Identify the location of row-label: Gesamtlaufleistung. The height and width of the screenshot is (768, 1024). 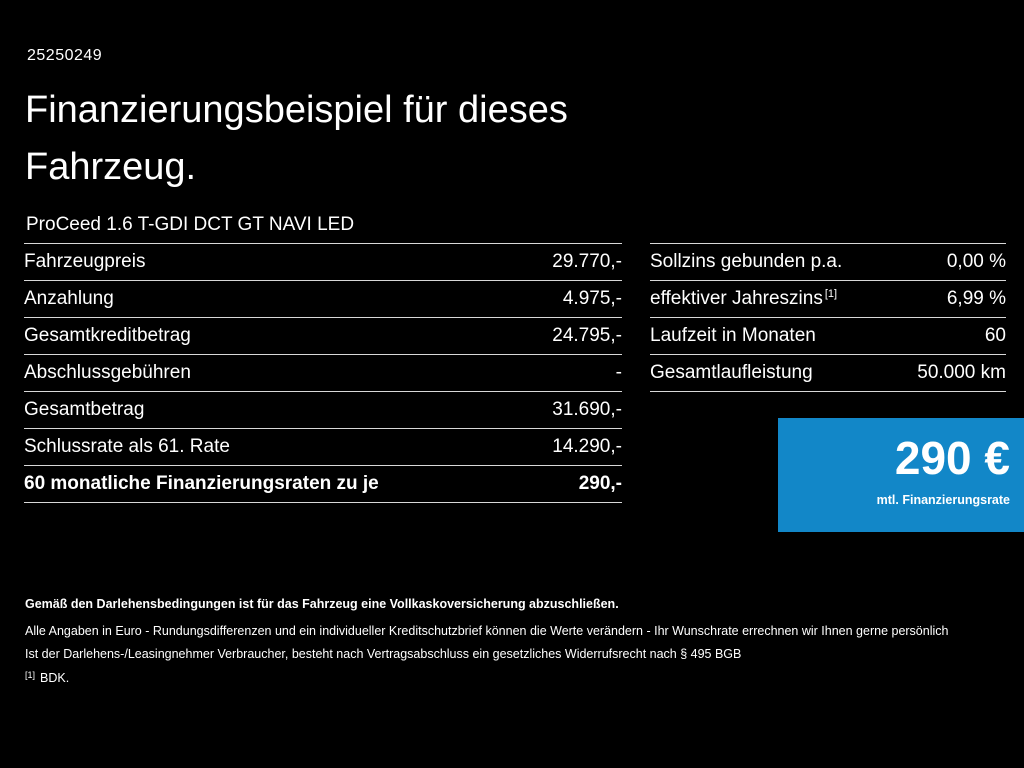
(731, 372).